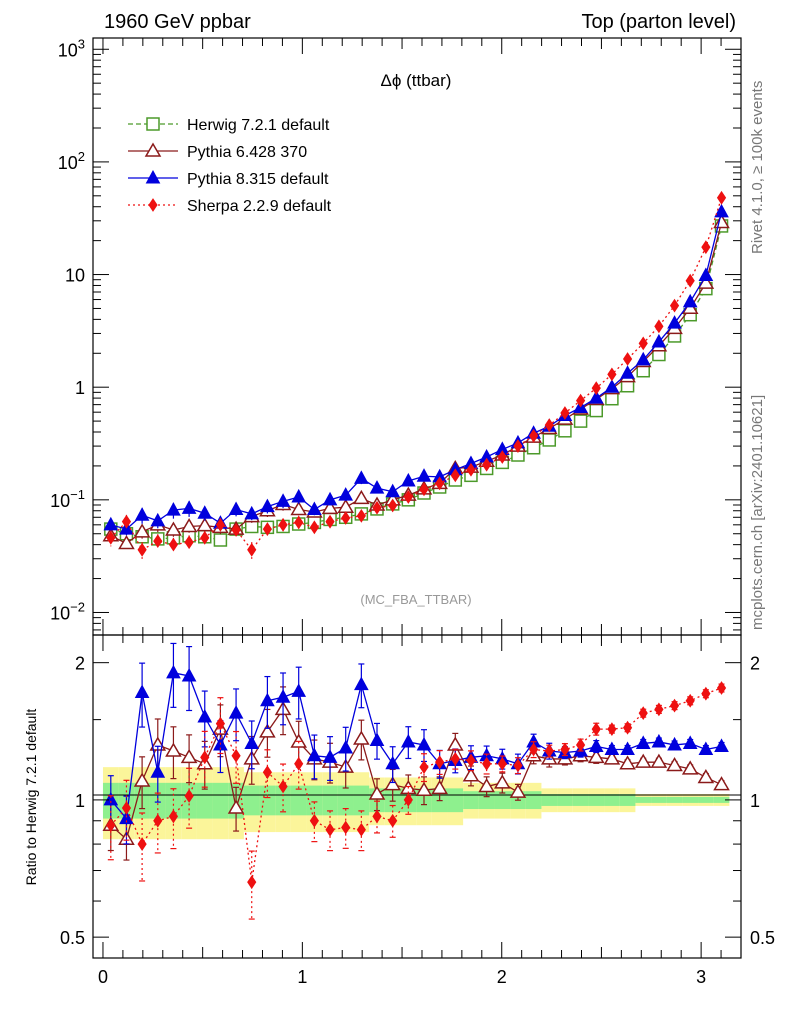  What do you see at coordinates (153, 176) in the screenshot?
I see `legend-marker-pythia-8-315-default` at bounding box center [153, 176].